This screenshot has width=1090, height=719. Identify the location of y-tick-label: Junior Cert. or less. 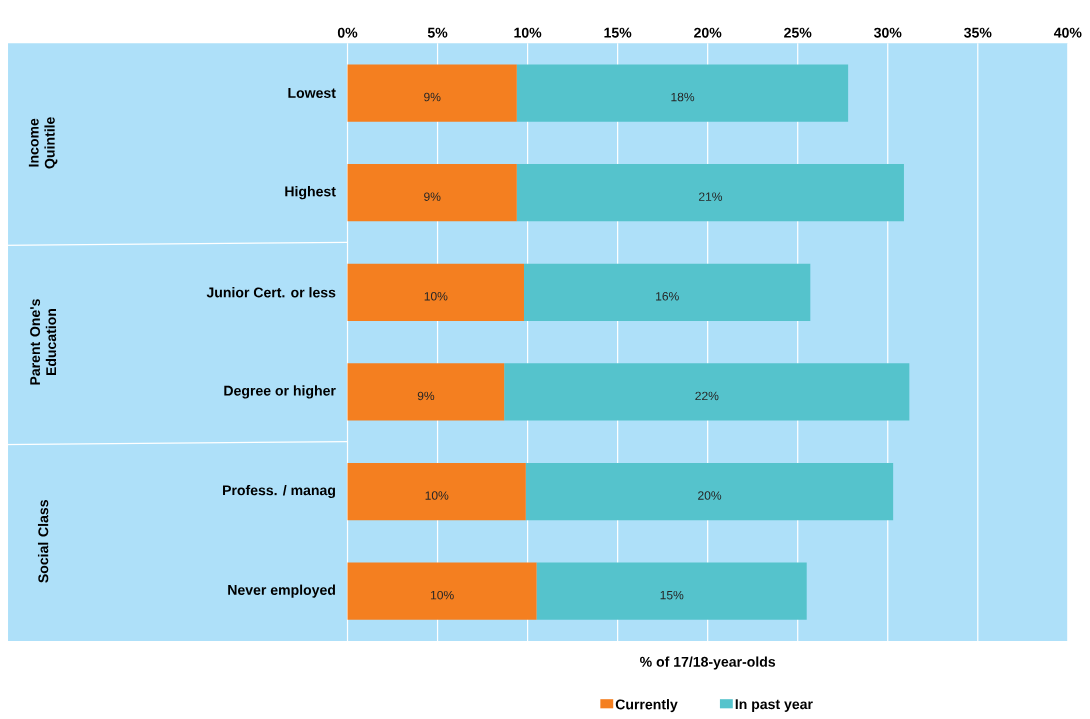
(271, 292).